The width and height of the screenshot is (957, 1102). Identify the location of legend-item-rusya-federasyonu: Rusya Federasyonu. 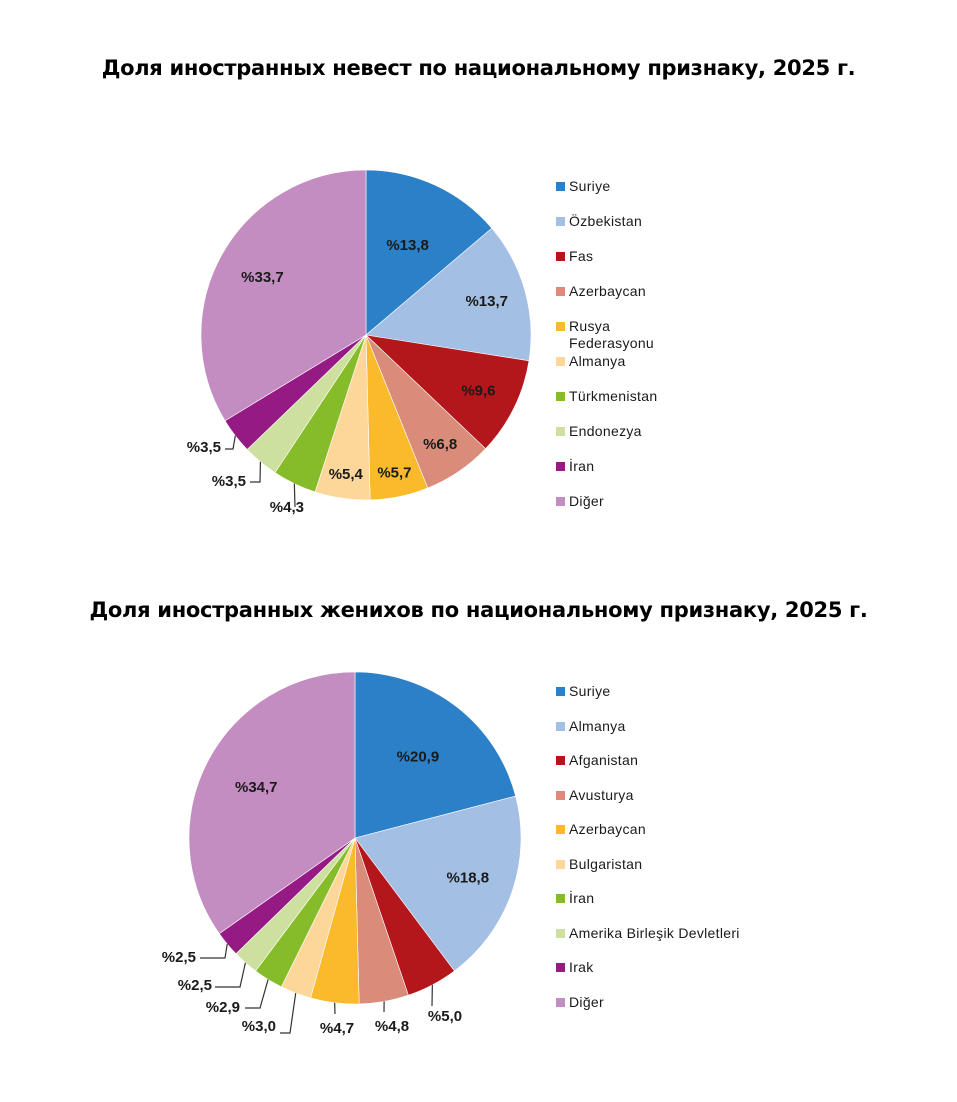
(612, 335).